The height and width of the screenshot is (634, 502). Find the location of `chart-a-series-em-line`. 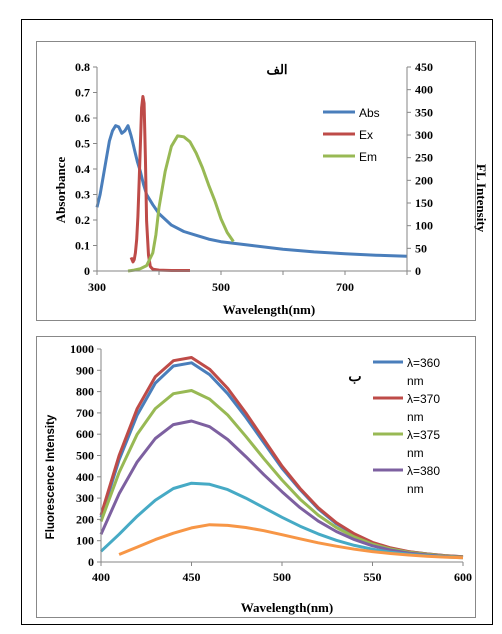

chart-a-series-em-line is located at coordinates (181, 203).